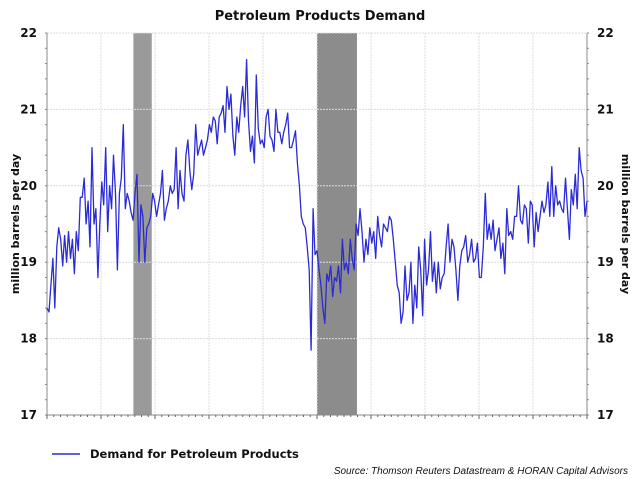 This screenshot has width=640, height=479. I want to click on recession-2-band, so click(337, 224).